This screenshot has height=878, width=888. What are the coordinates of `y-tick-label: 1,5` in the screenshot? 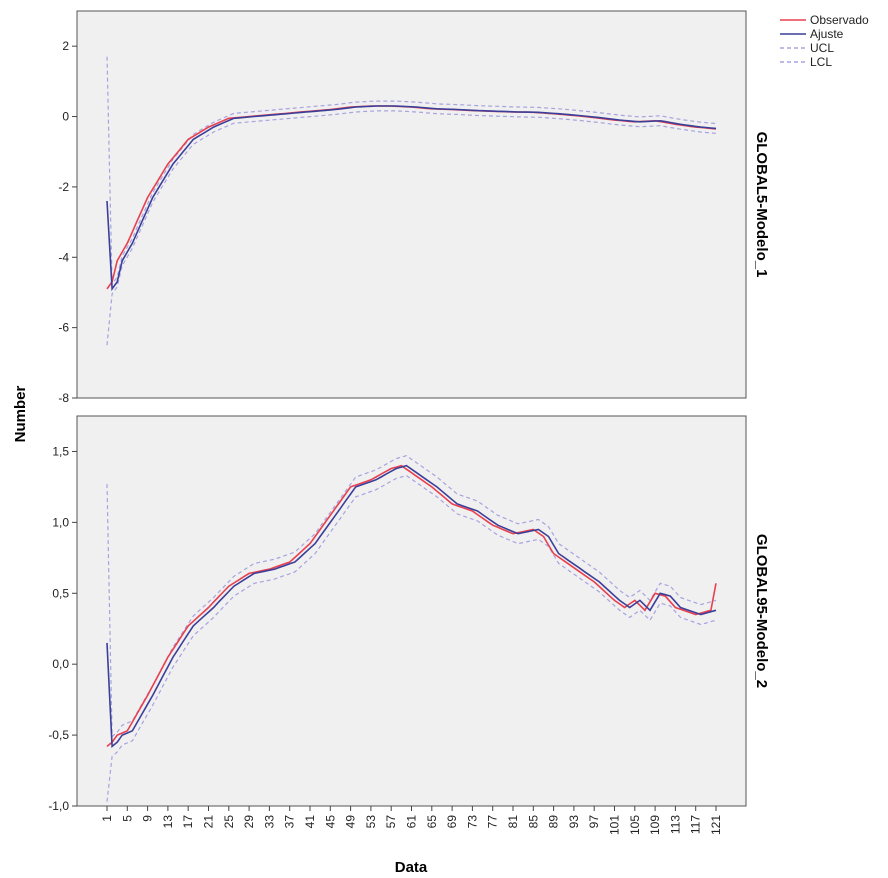 It's located at (60, 451).